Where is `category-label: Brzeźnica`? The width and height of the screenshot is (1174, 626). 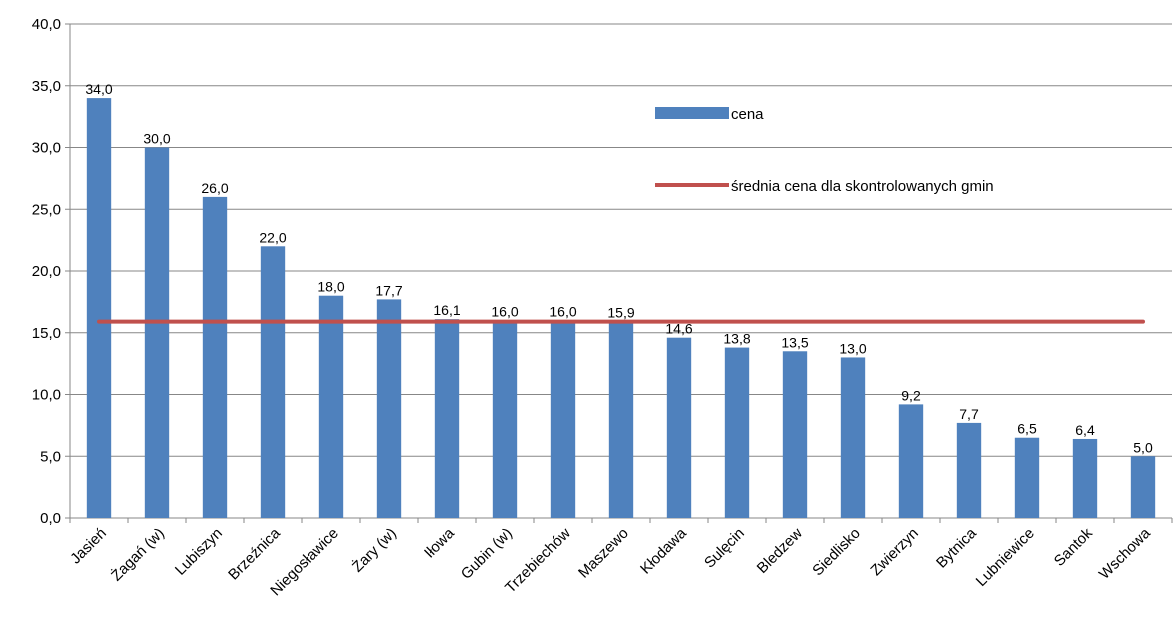 category-label: Brzeźnica is located at coordinates (254, 553).